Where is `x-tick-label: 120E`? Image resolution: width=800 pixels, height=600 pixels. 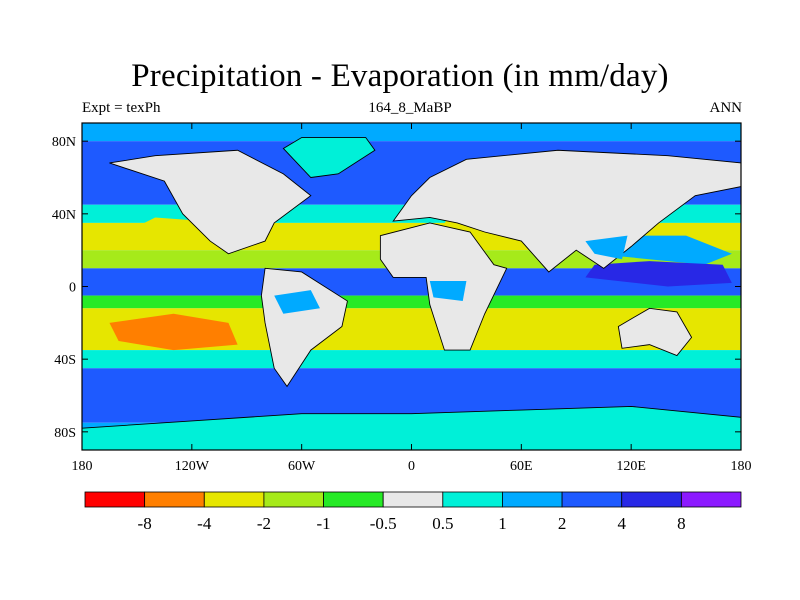 x-tick-label: 120E is located at coordinates (631, 466).